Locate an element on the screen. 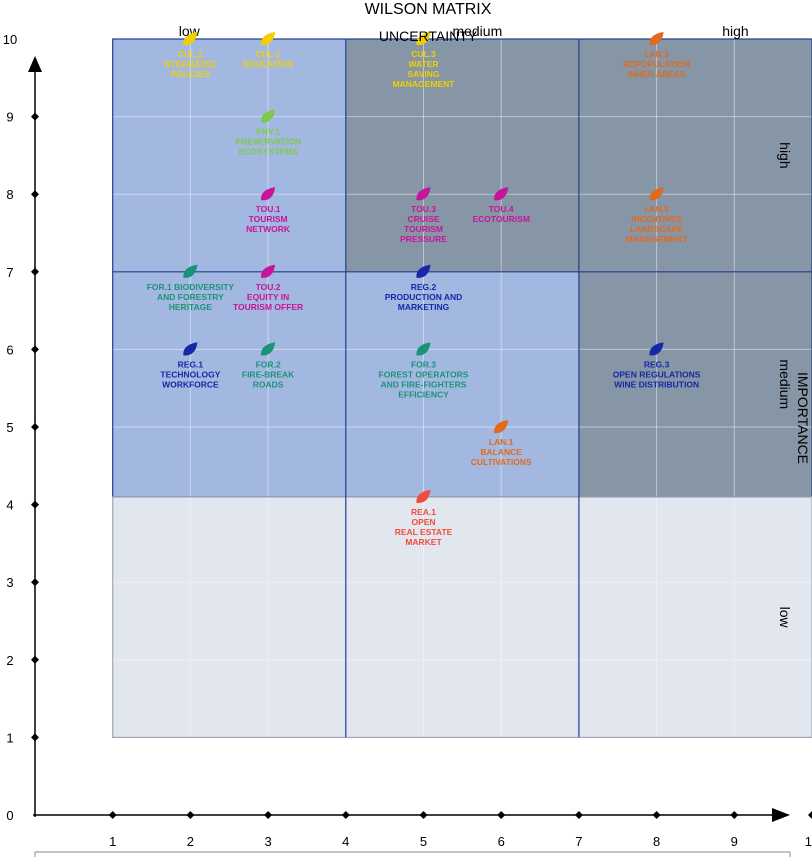 The width and height of the screenshot is (812, 857). point-label-line: TOURISM OFFER is located at coordinates (268, 307).